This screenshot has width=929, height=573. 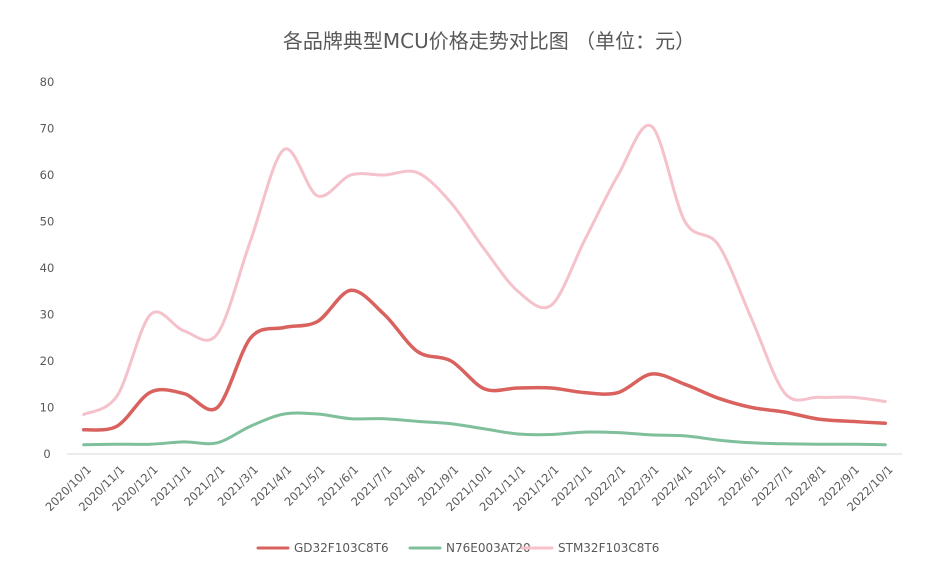 I want to click on y-tick-label: 60, so click(x=47, y=175).